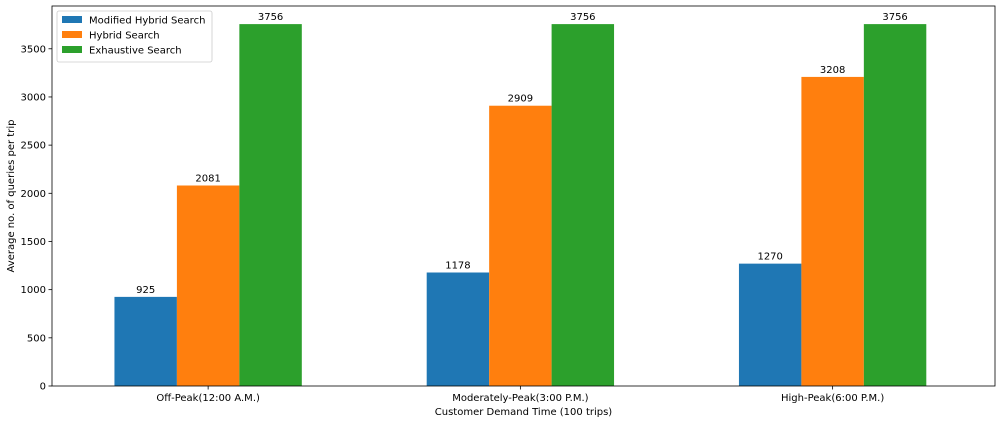 This screenshot has width=1000, height=424. Describe the element at coordinates (582, 17) in the screenshot. I see `data-label-exhaustive-search-2: 3756` at that location.